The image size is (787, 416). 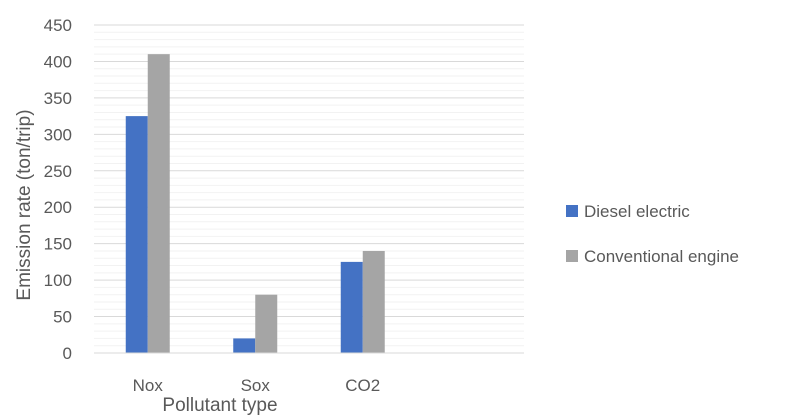 What do you see at coordinates (58, 134) in the screenshot?
I see `y-tick-label: 300` at bounding box center [58, 134].